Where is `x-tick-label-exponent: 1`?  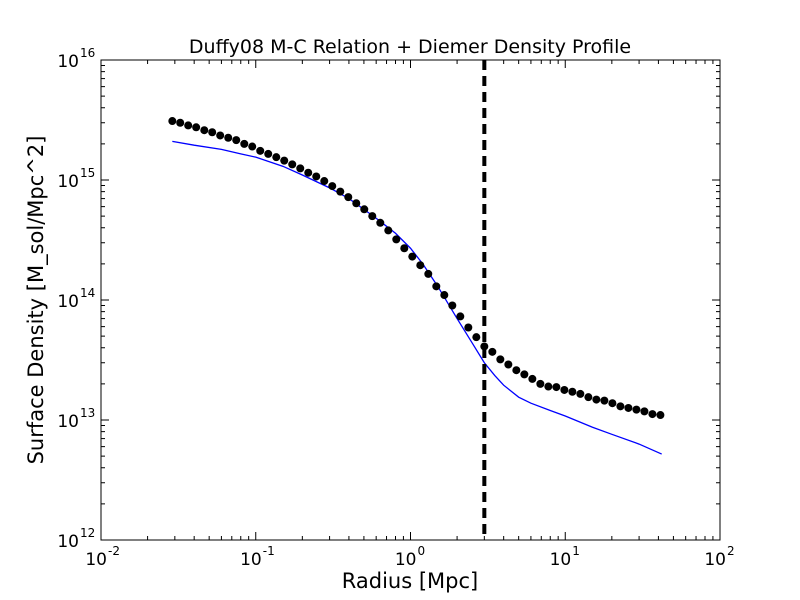 x-tick-label-exponent: 1 is located at coordinates (576, 551).